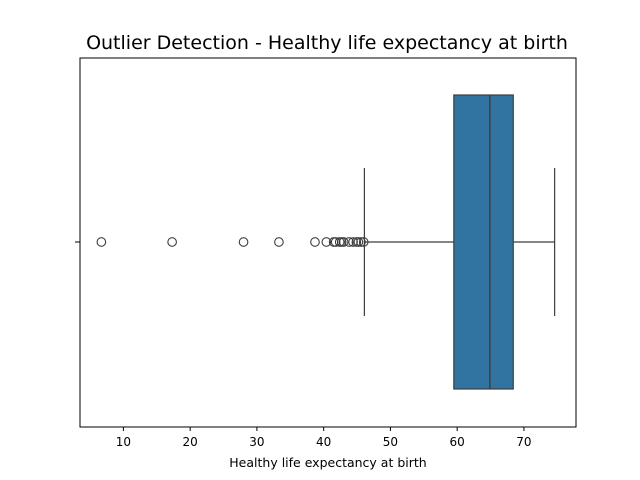  I want to click on x-tick-label: 70, so click(523, 442).